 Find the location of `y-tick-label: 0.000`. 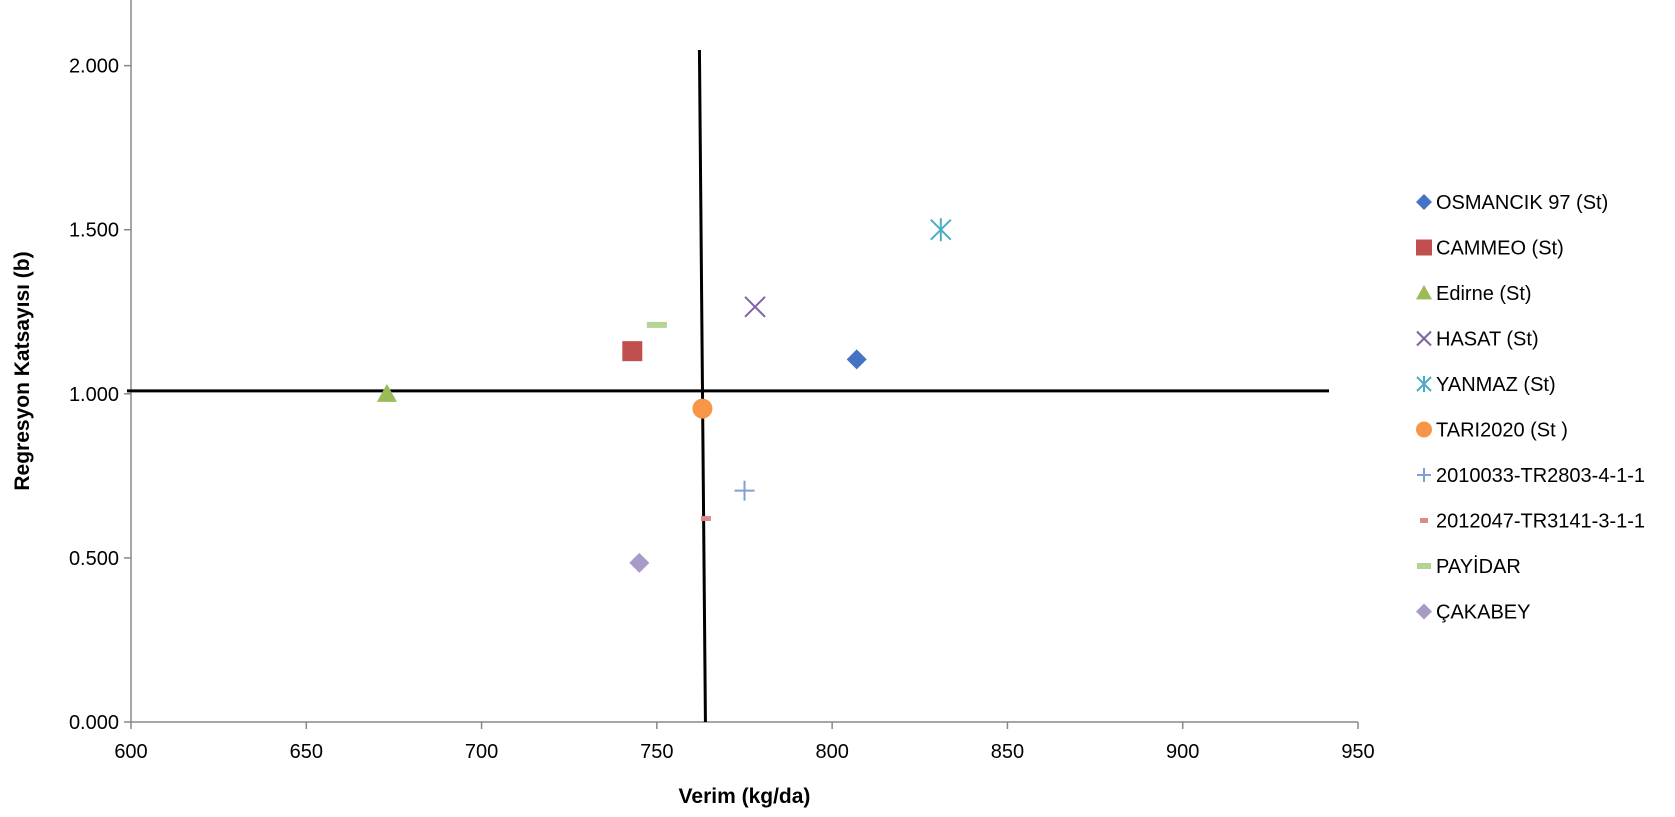

y-tick-label: 0.000 is located at coordinates (94, 723).